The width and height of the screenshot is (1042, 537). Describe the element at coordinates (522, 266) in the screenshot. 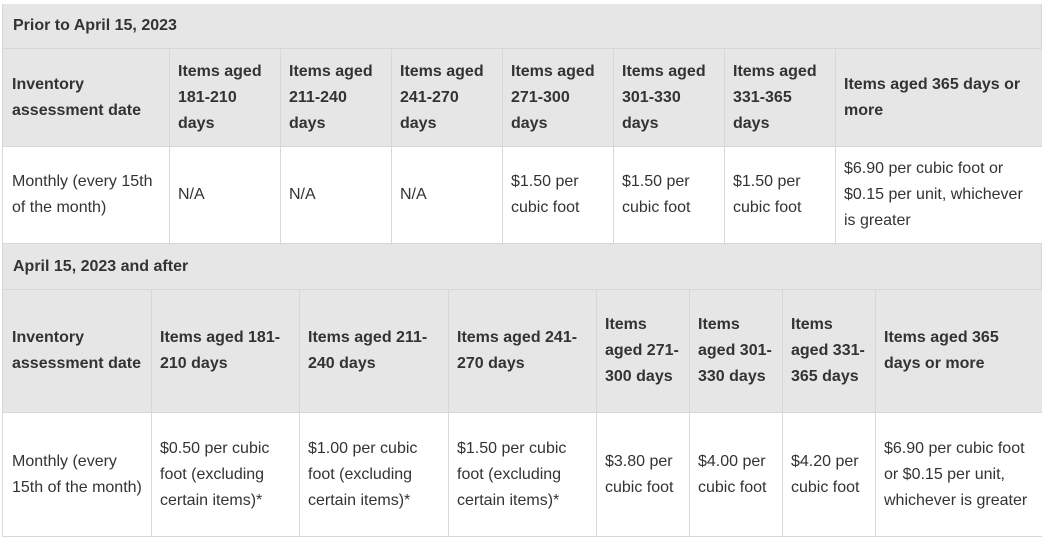

I see `section-title-after: April 15, 2023 and after` at that location.